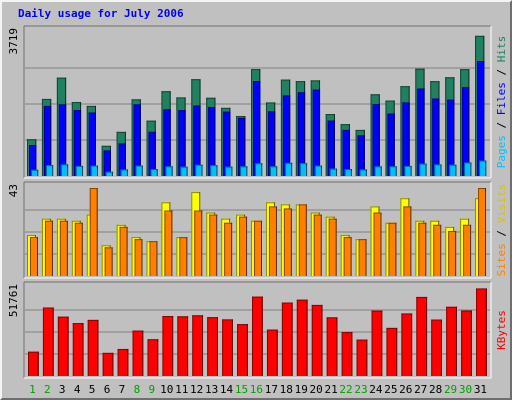 The height and width of the screenshot is (400, 512). I want to click on x-tick-label-day-30: 30, so click(465, 389).